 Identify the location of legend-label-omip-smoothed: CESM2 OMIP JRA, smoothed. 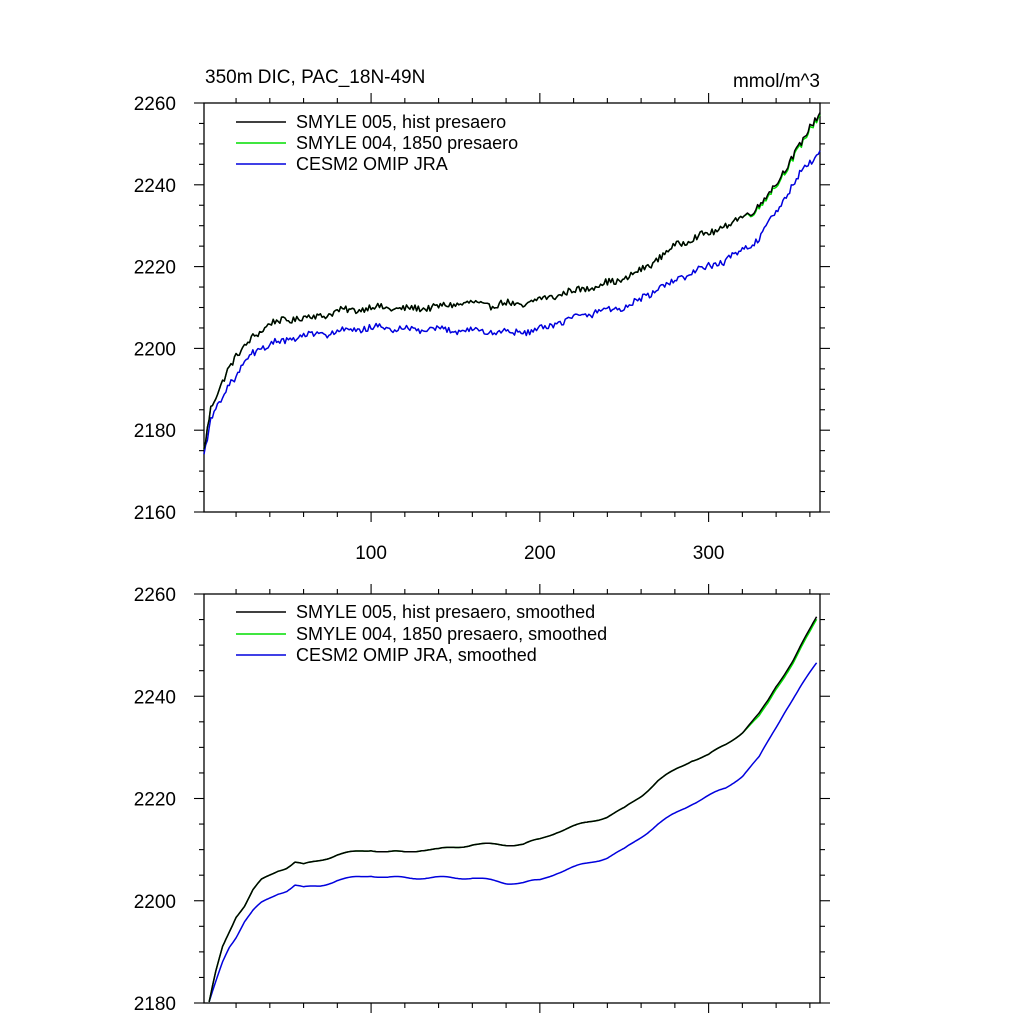
(416, 655).